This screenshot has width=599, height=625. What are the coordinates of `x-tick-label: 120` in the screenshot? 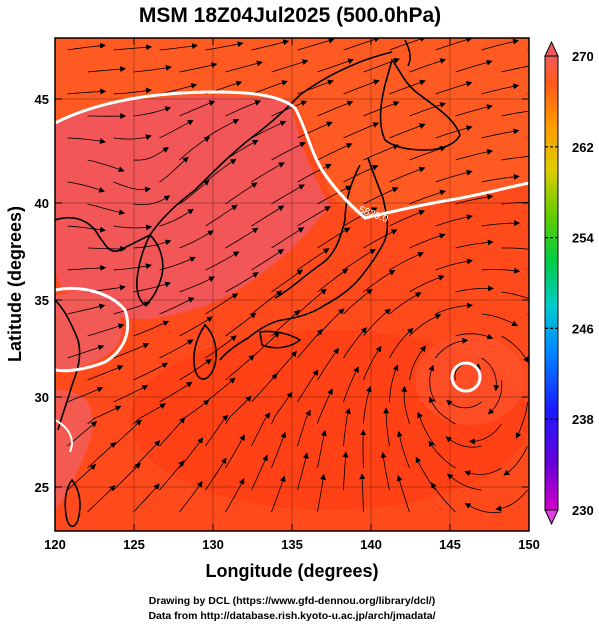 It's located at (55, 544).